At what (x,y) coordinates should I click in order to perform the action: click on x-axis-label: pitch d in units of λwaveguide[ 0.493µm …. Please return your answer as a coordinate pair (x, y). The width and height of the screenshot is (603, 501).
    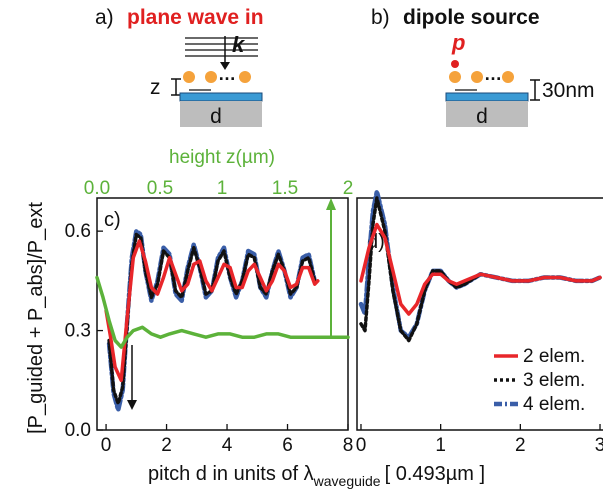
    Looking at the image, I should click on (316, 476).